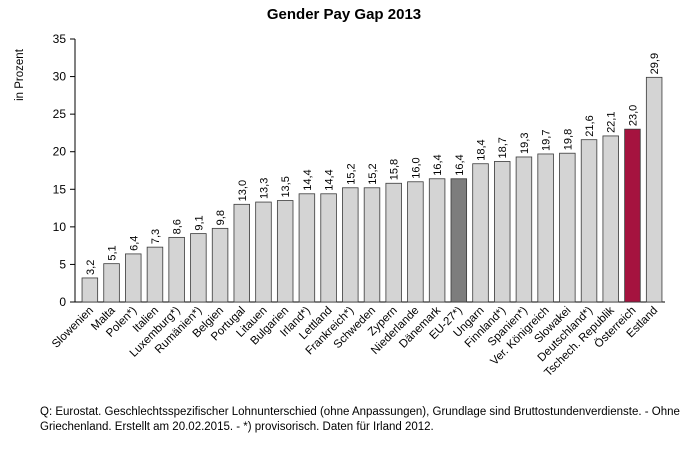 This screenshot has width=688, height=454. I want to click on value-label: 15,8, so click(395, 169).